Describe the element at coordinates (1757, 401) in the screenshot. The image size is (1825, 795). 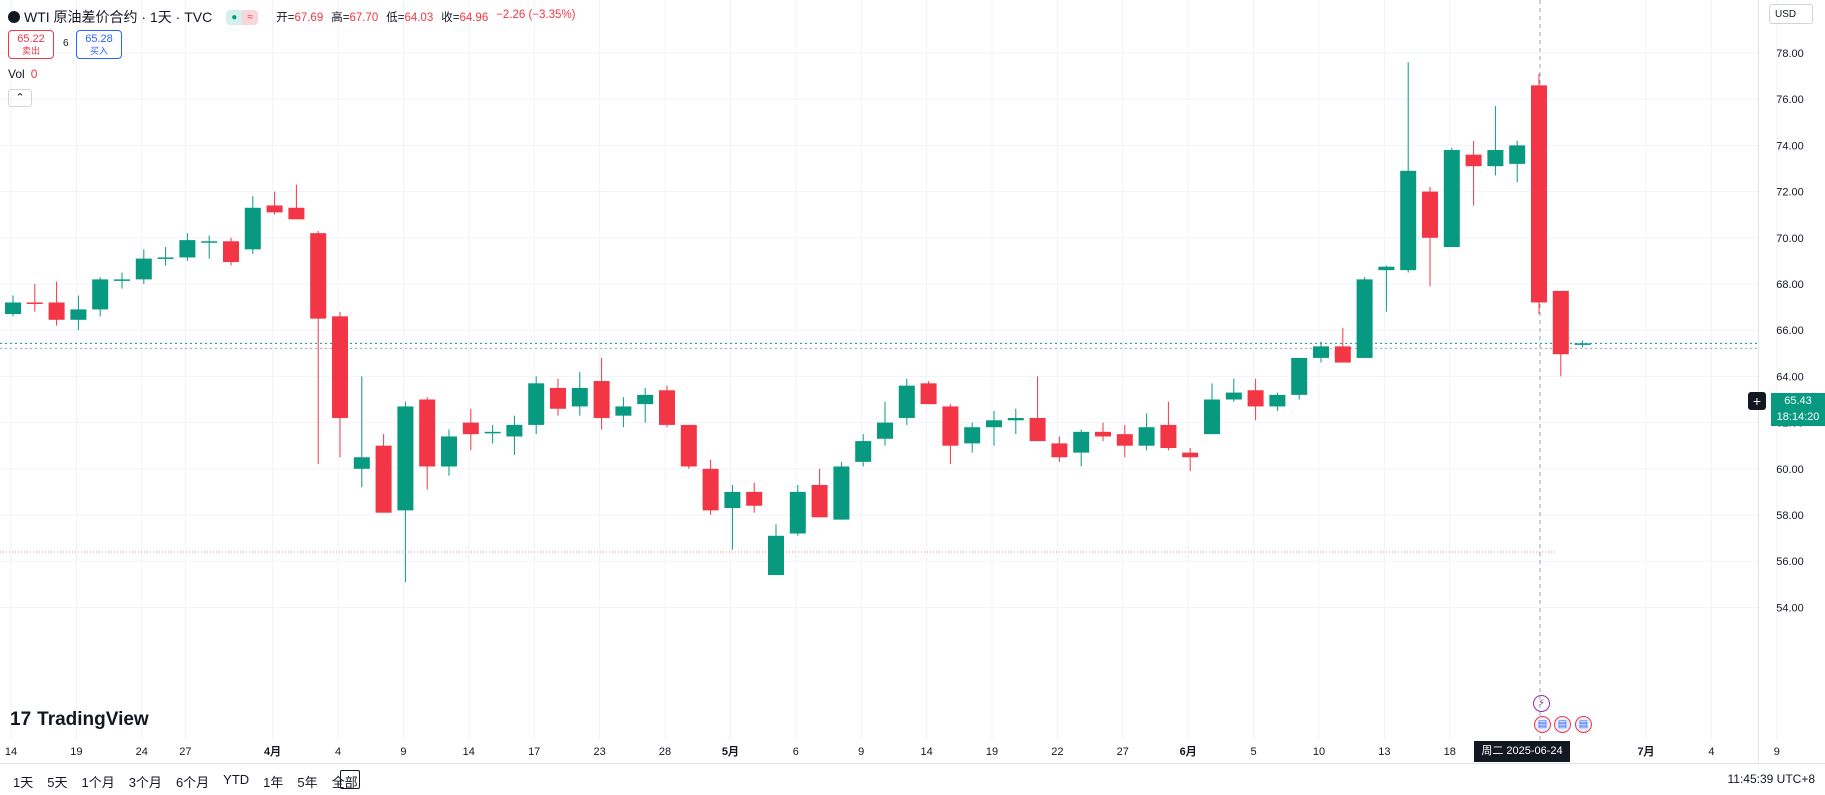
I see `add-alert-icon: +` at that location.